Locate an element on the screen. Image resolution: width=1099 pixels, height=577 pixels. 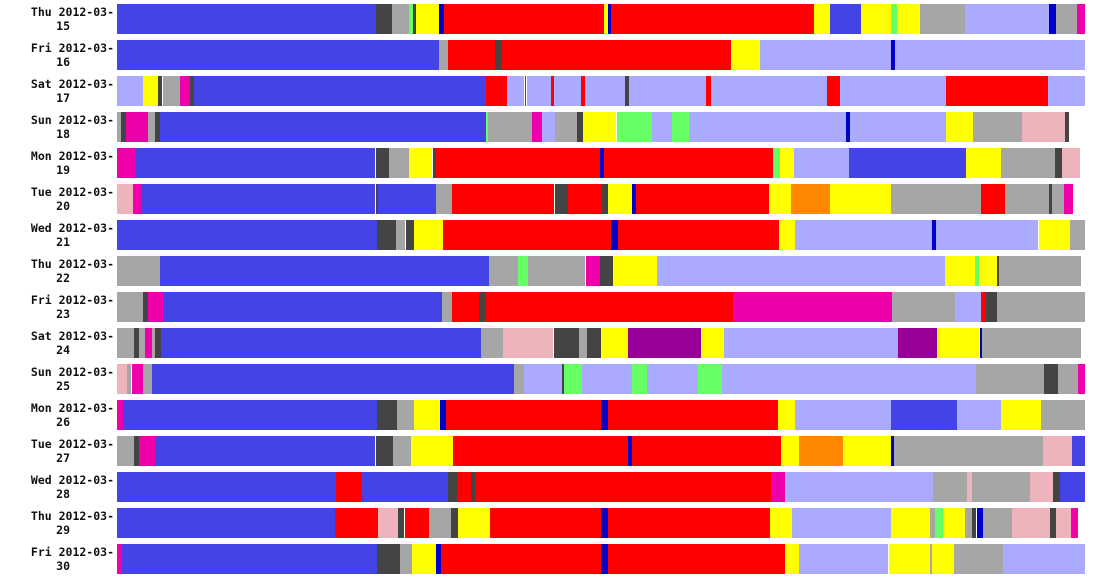
row-label-date: Sun 2012-03- is located at coordinates (72, 120).